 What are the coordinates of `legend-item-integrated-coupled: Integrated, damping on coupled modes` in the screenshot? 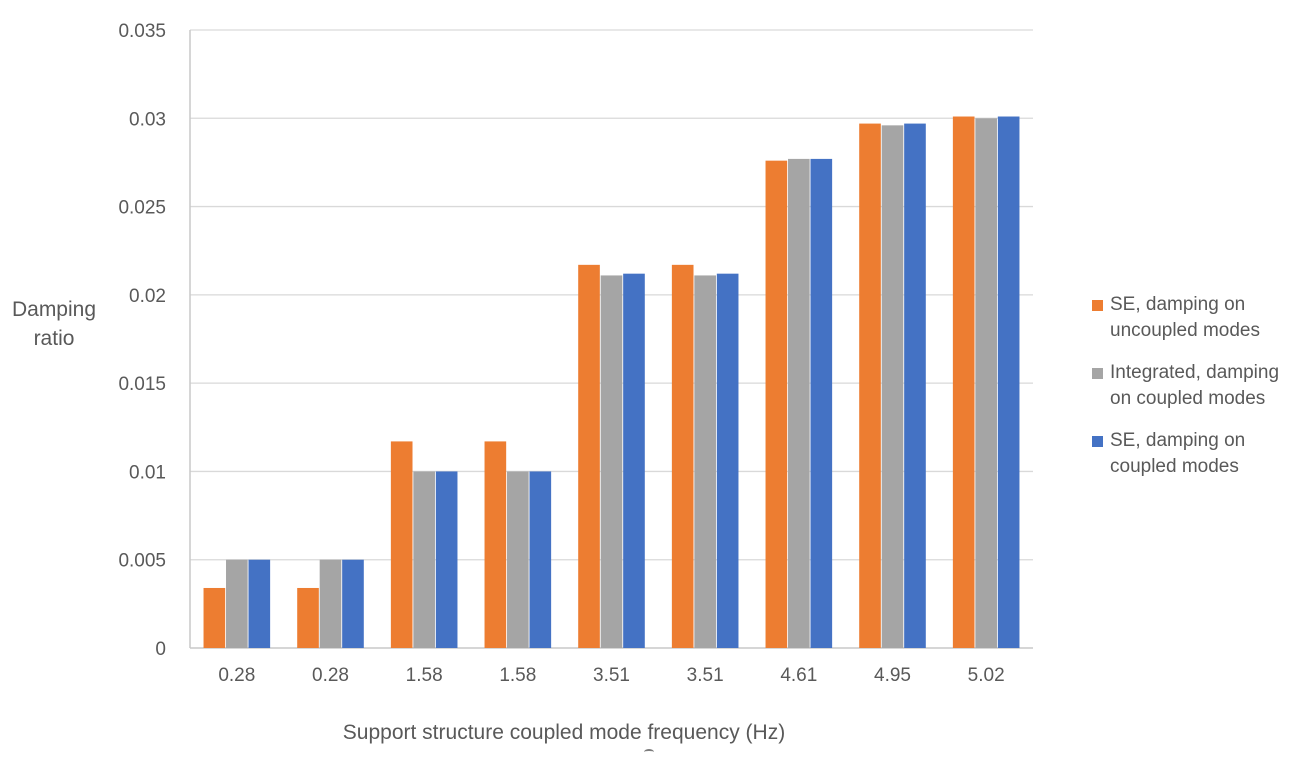 It's located at (1194, 386).